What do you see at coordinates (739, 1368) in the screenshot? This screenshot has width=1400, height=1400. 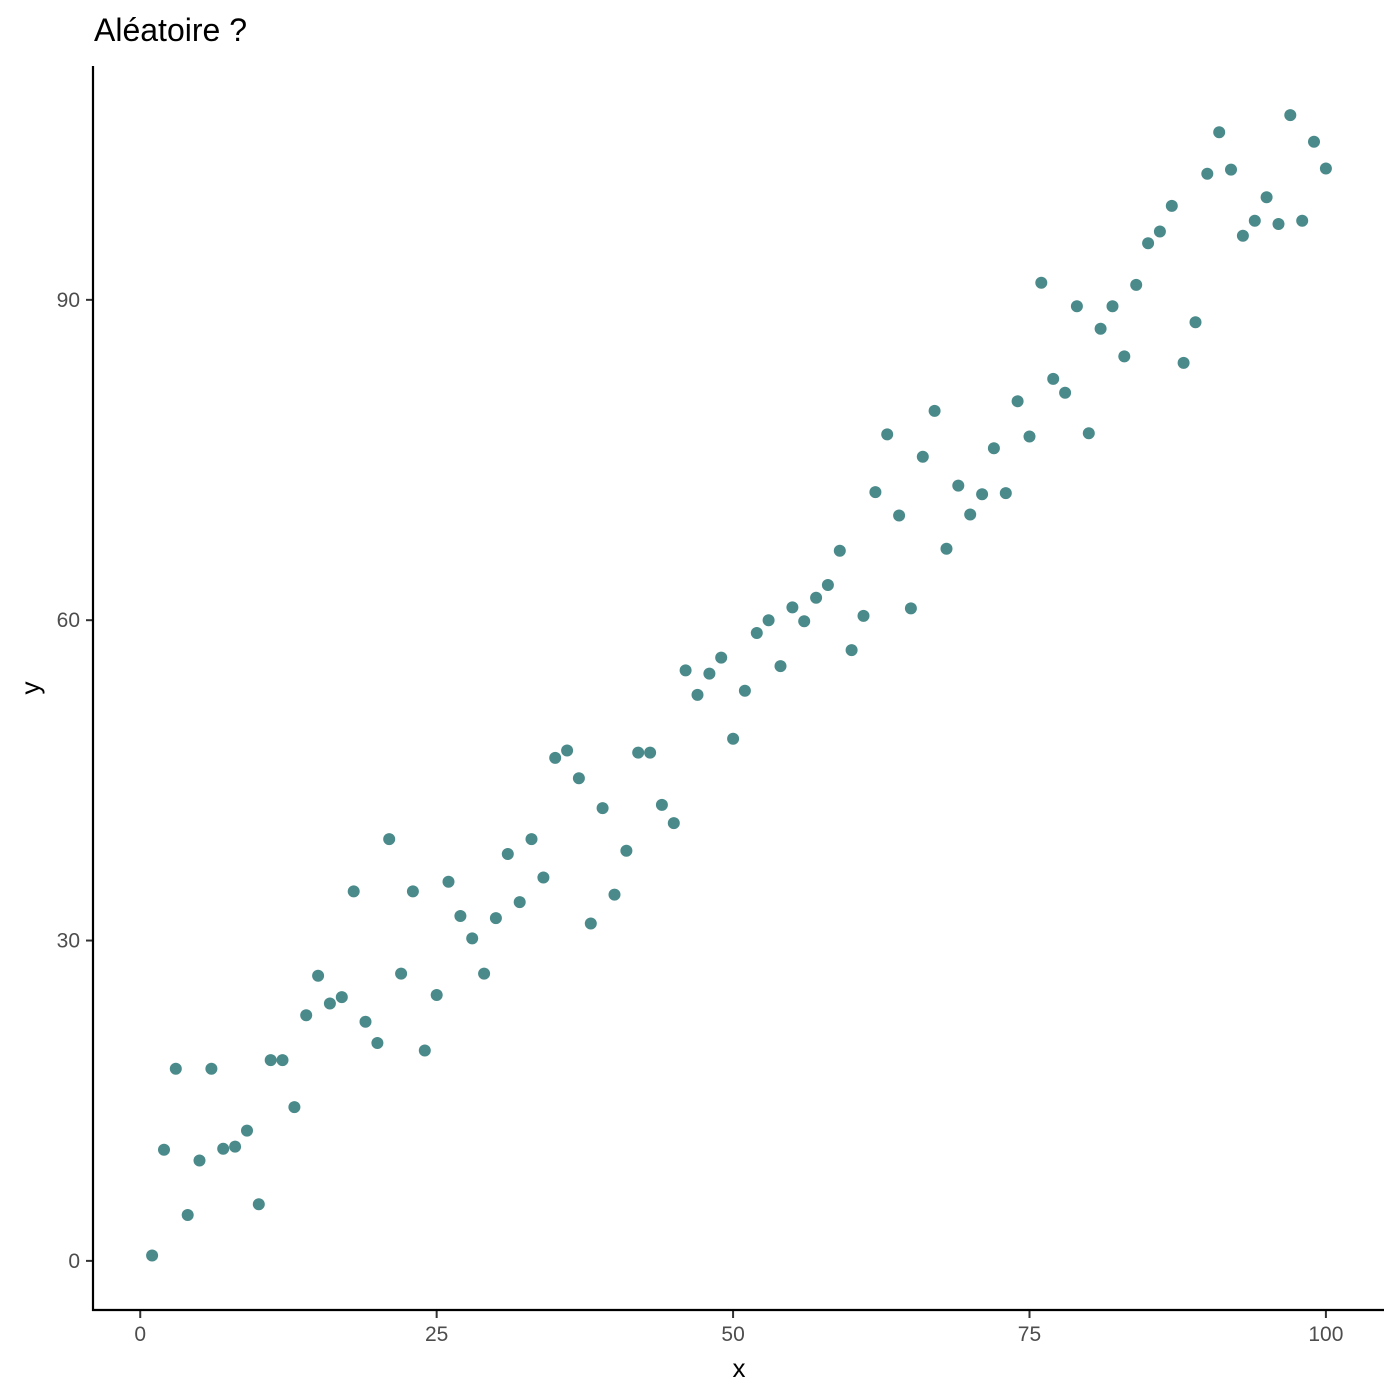 I see `x-axis-label: x` at bounding box center [739, 1368].